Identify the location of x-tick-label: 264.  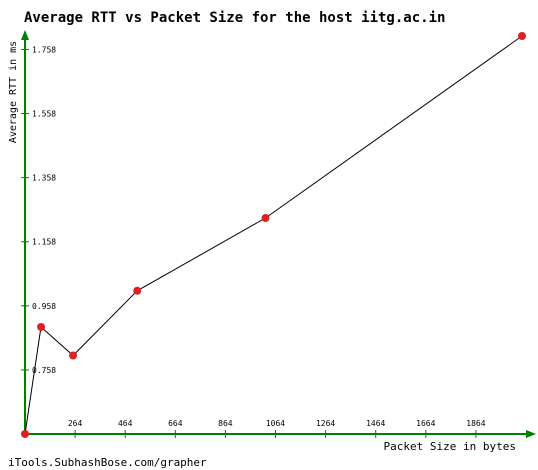
(75, 423).